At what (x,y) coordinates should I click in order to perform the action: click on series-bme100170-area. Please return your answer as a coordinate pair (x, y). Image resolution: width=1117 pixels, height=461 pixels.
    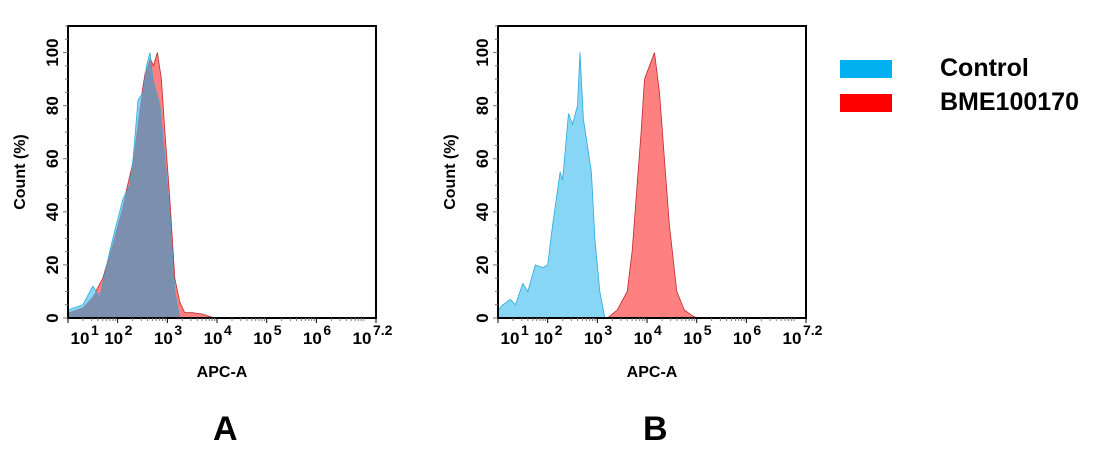
    Looking at the image, I should click on (652, 185).